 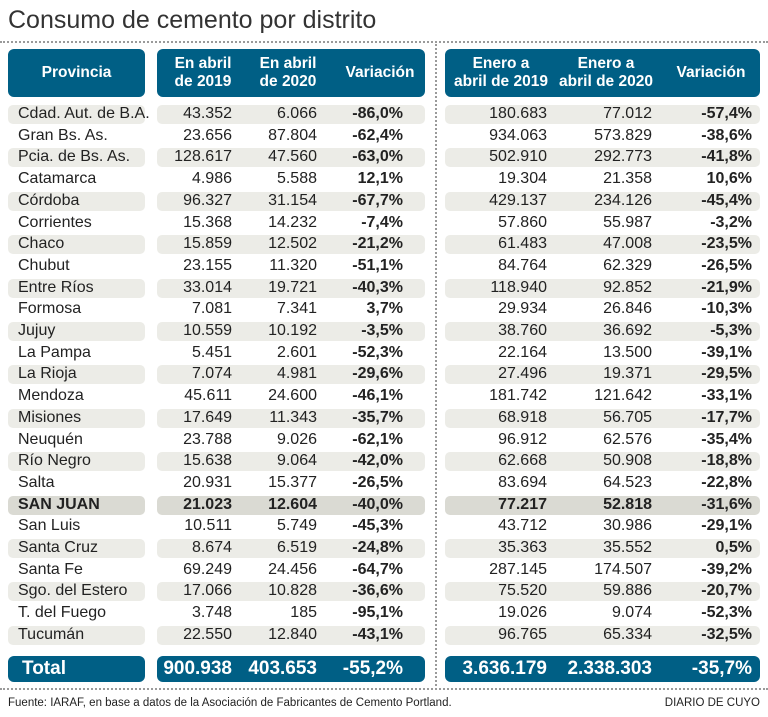 What do you see at coordinates (44, 668) in the screenshot?
I see `total-label: Total` at bounding box center [44, 668].